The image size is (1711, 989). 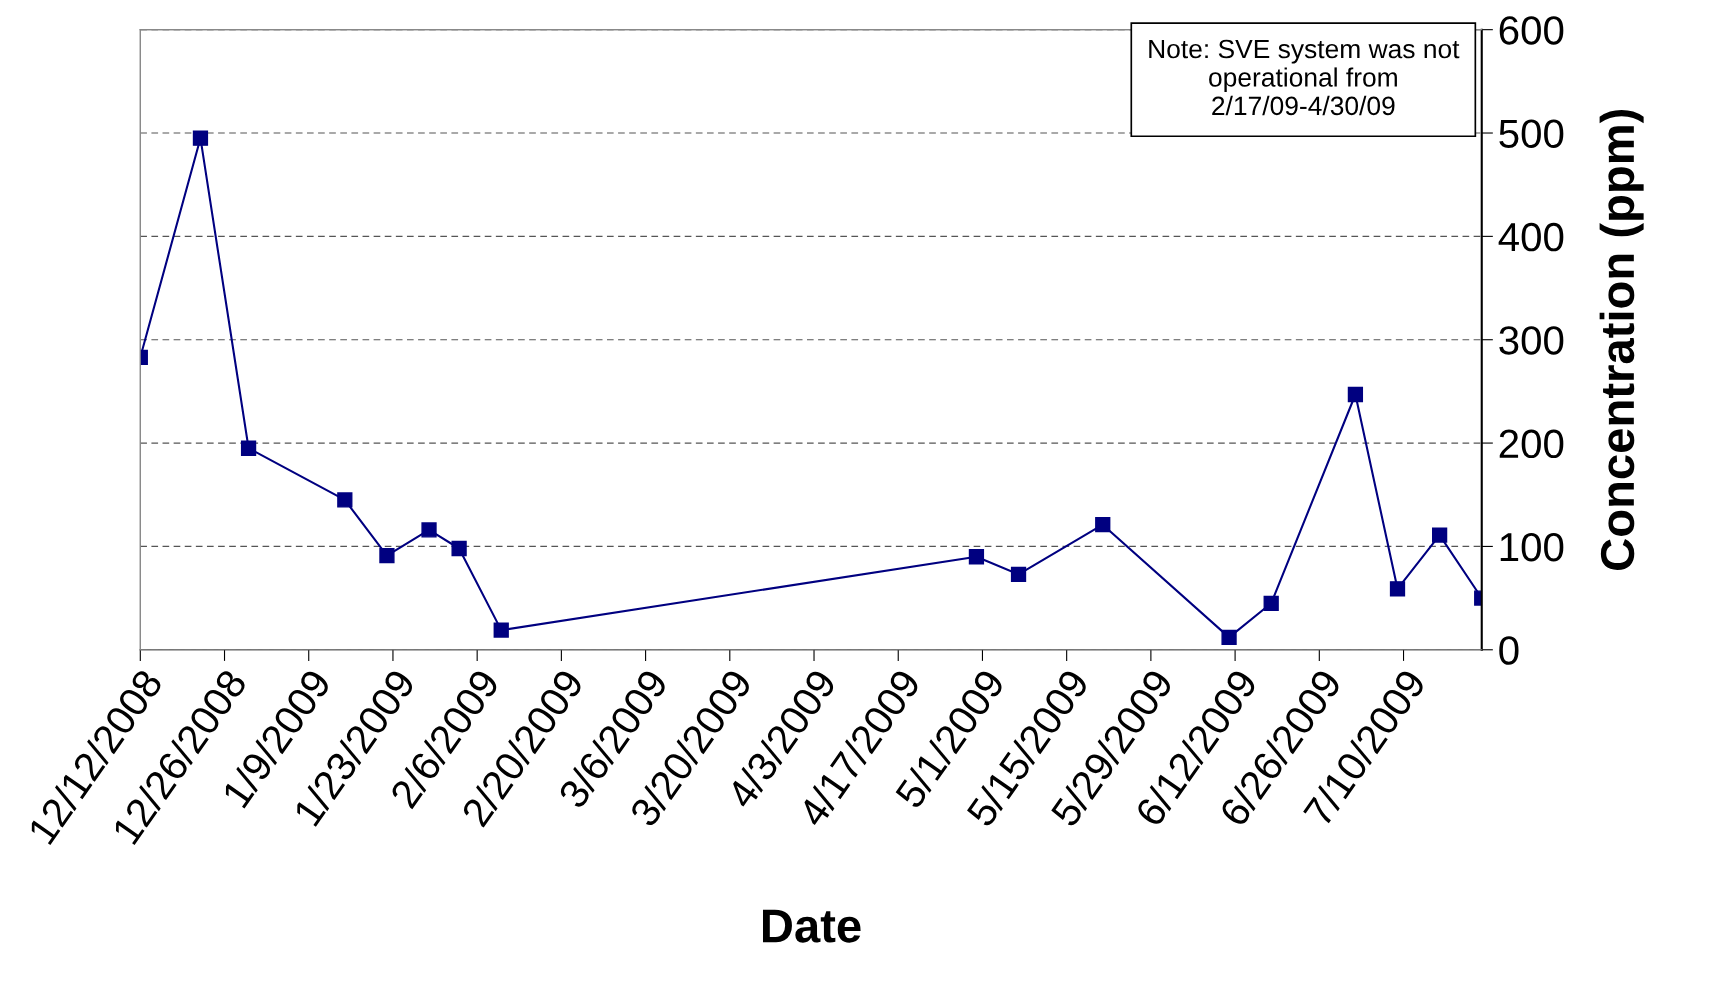 What do you see at coordinates (1531, 237) in the screenshot?
I see `y2-tick-label: 400` at bounding box center [1531, 237].